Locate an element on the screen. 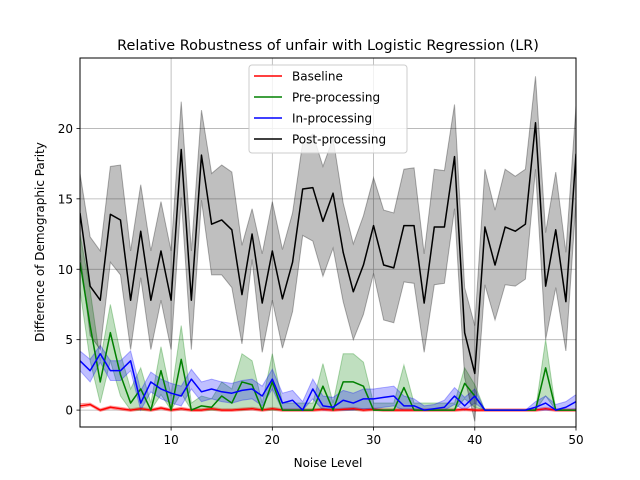  y-tick-label: 10 is located at coordinates (65, 270).